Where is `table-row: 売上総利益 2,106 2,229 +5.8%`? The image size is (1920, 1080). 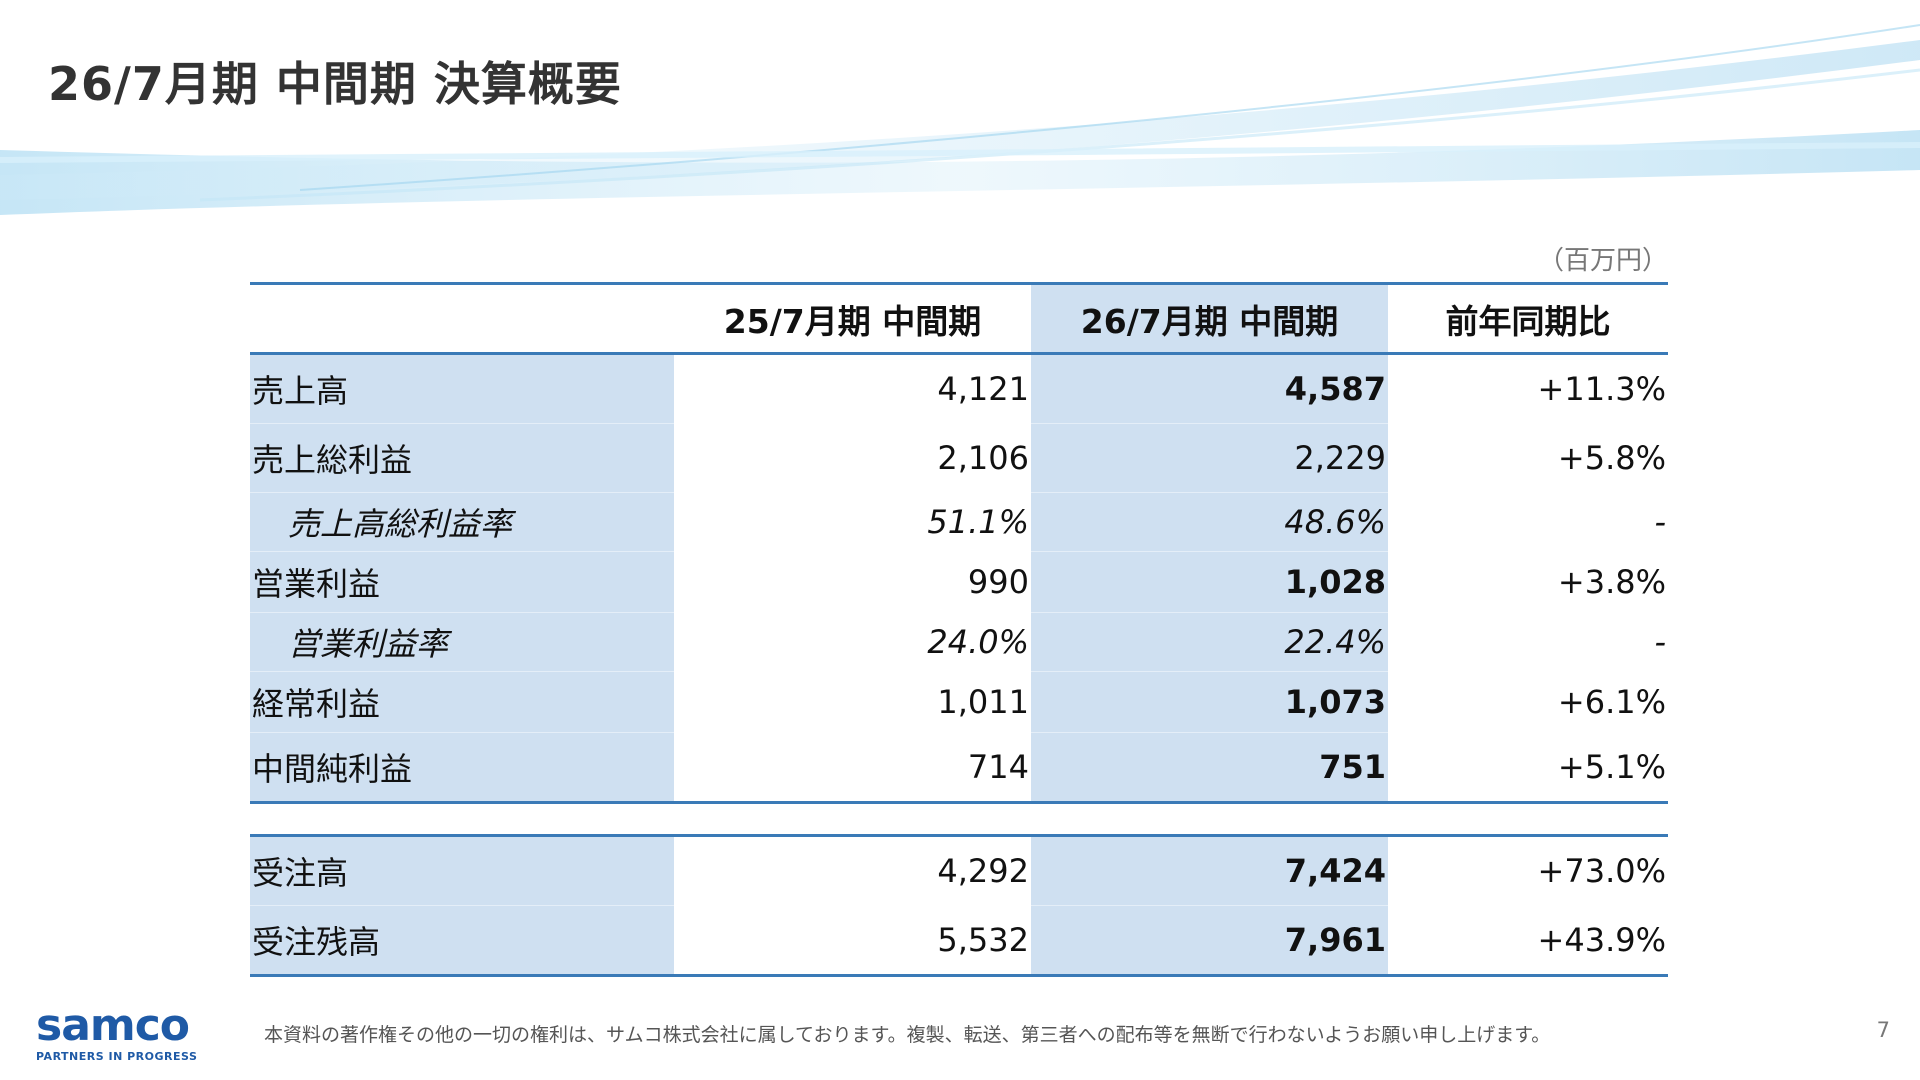
table-row: 売上総利益 2,106 2,229 +5.8% is located at coordinates (959, 458).